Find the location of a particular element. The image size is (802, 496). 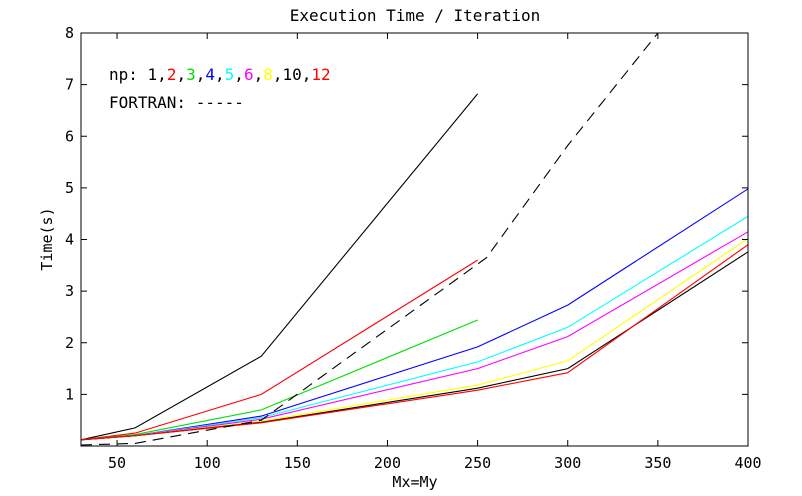

legend-fortran-line: FORTRAN: ----- is located at coordinates (176, 102).